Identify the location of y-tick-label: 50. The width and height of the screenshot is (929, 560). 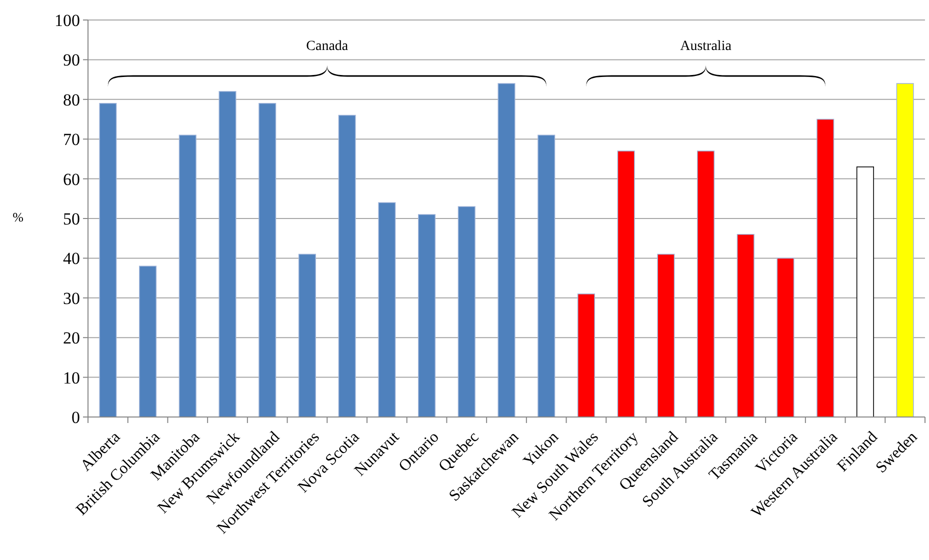
(71, 218).